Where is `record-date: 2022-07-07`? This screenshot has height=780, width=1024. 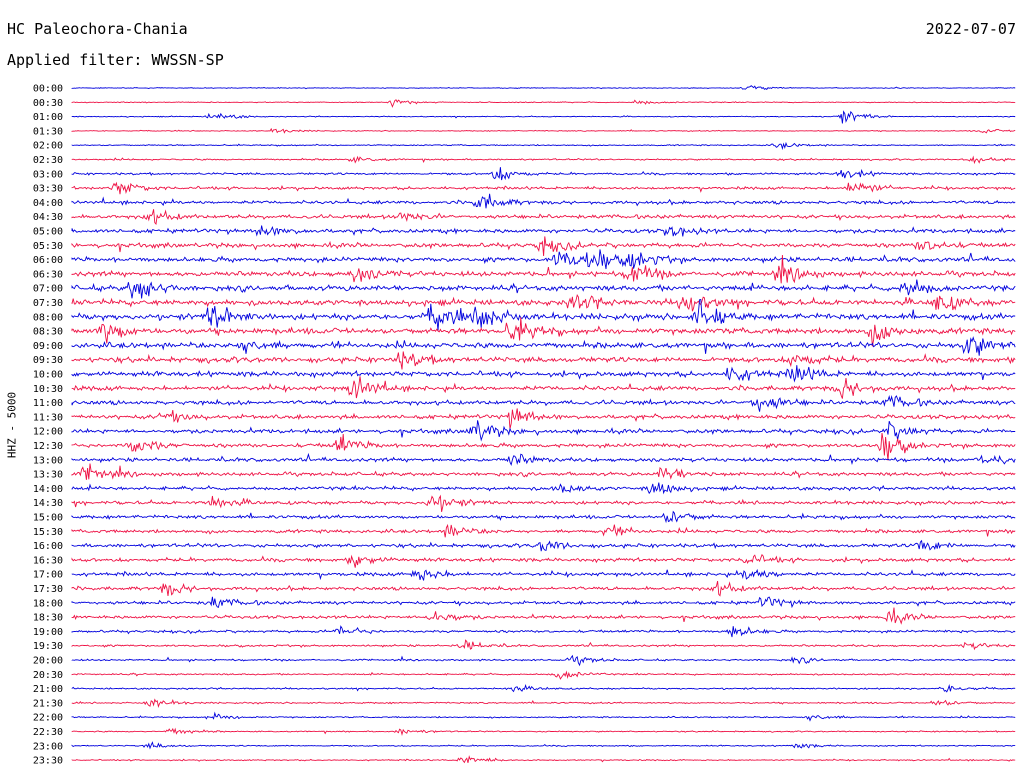 record-date: 2022-07-07 is located at coordinates (970, 29).